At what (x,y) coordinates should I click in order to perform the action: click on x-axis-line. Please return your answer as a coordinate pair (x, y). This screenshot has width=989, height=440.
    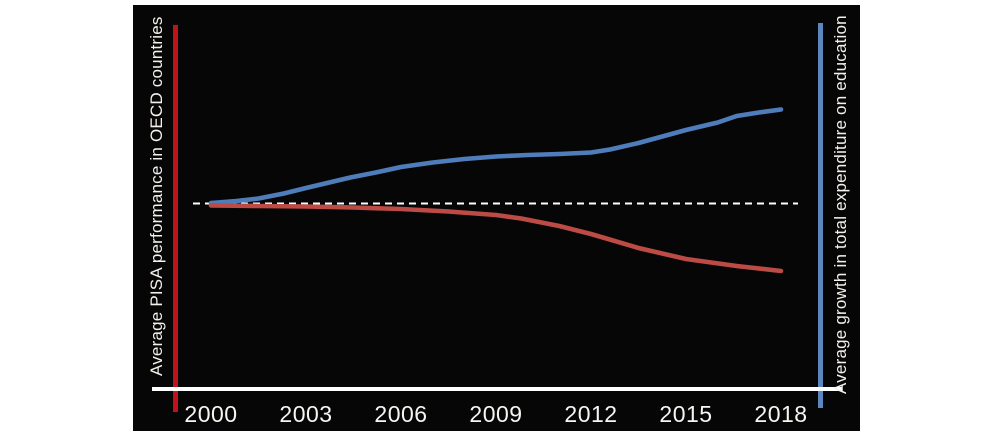
    Looking at the image, I should click on (497, 389).